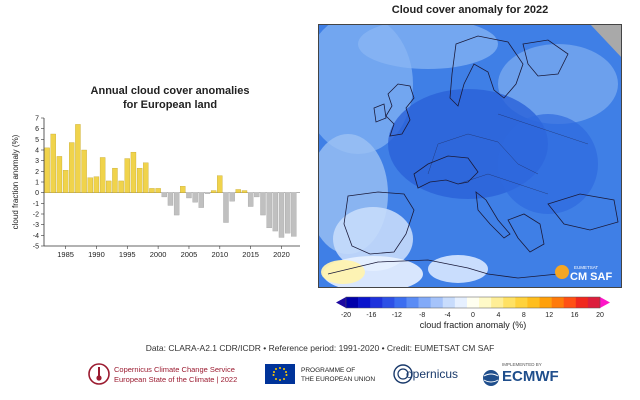 Image resolution: width=640 pixels, height=400 pixels. I want to click on colorbar-tick-label: 16, so click(575, 315).